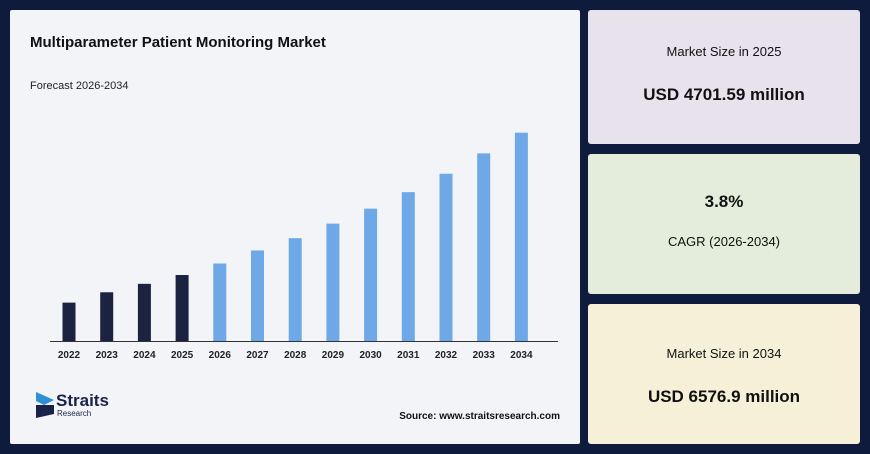  Describe the element at coordinates (724, 224) in the screenshot. I see `cagr-card: 3.8% CAGR (2026-2034)` at that location.